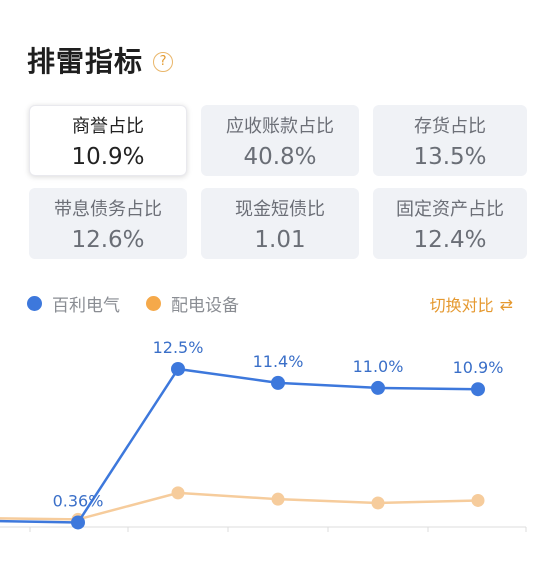 The height and width of the screenshot is (563, 554). What do you see at coordinates (450, 223) in the screenshot?
I see `metric-card-fixed-assets: 固定资产占比 12.4%` at bounding box center [450, 223].